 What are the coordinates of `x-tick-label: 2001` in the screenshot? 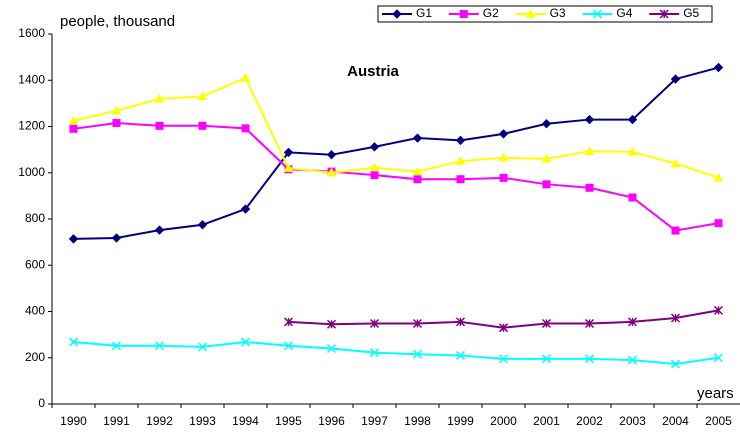 It's located at (546, 421).